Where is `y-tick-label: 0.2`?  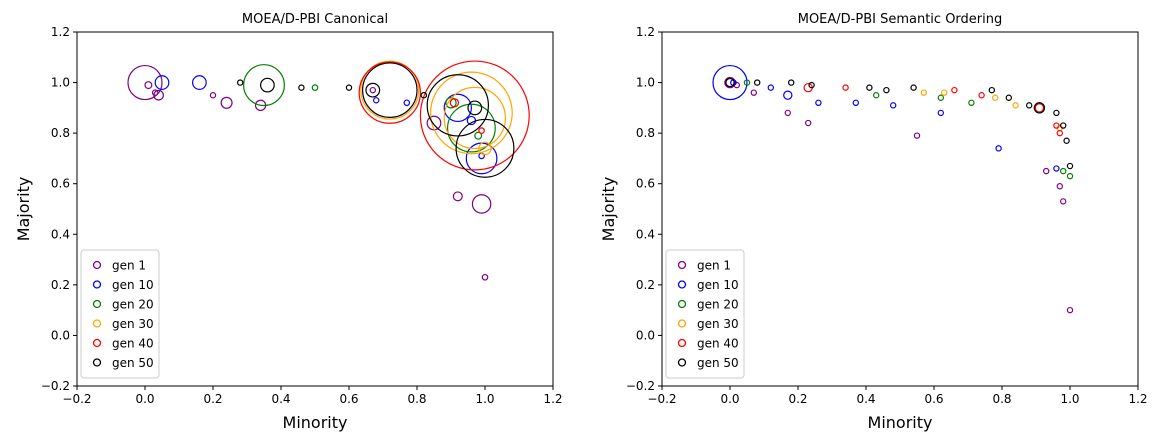 y-tick-label: 0.2 is located at coordinates (60, 285).